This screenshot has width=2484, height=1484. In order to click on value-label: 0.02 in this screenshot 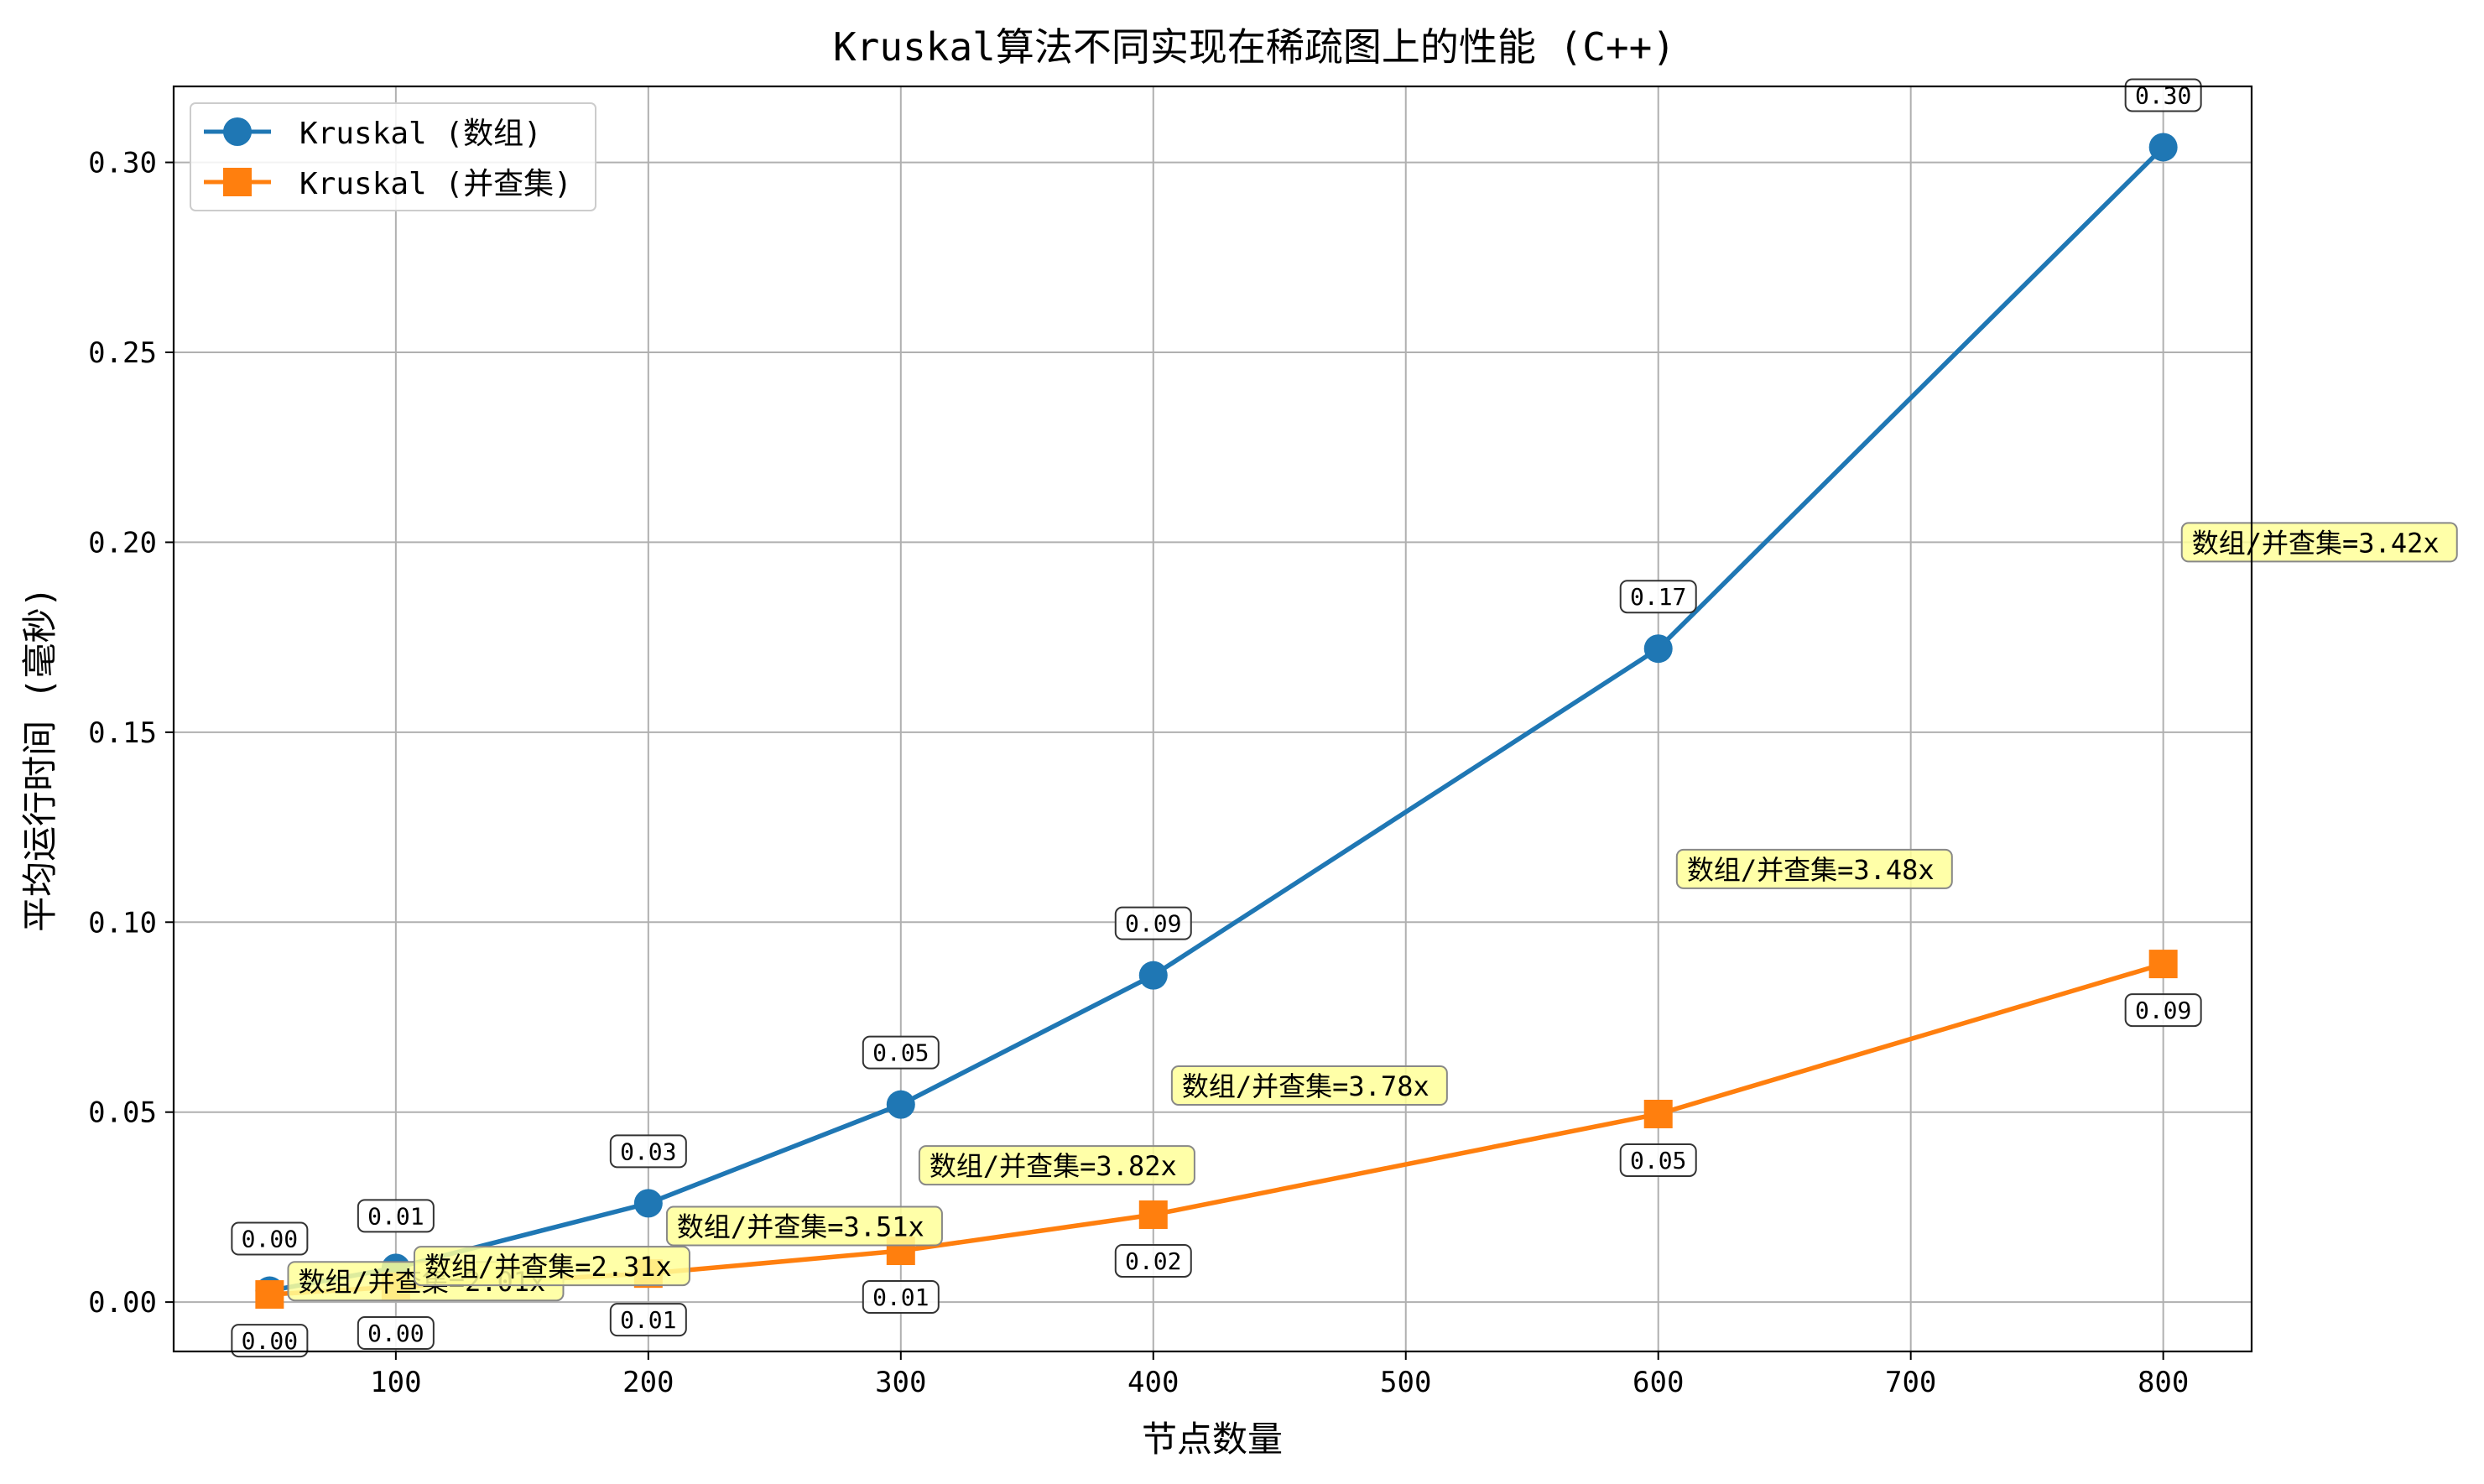, I will do `click(1153, 1261)`.